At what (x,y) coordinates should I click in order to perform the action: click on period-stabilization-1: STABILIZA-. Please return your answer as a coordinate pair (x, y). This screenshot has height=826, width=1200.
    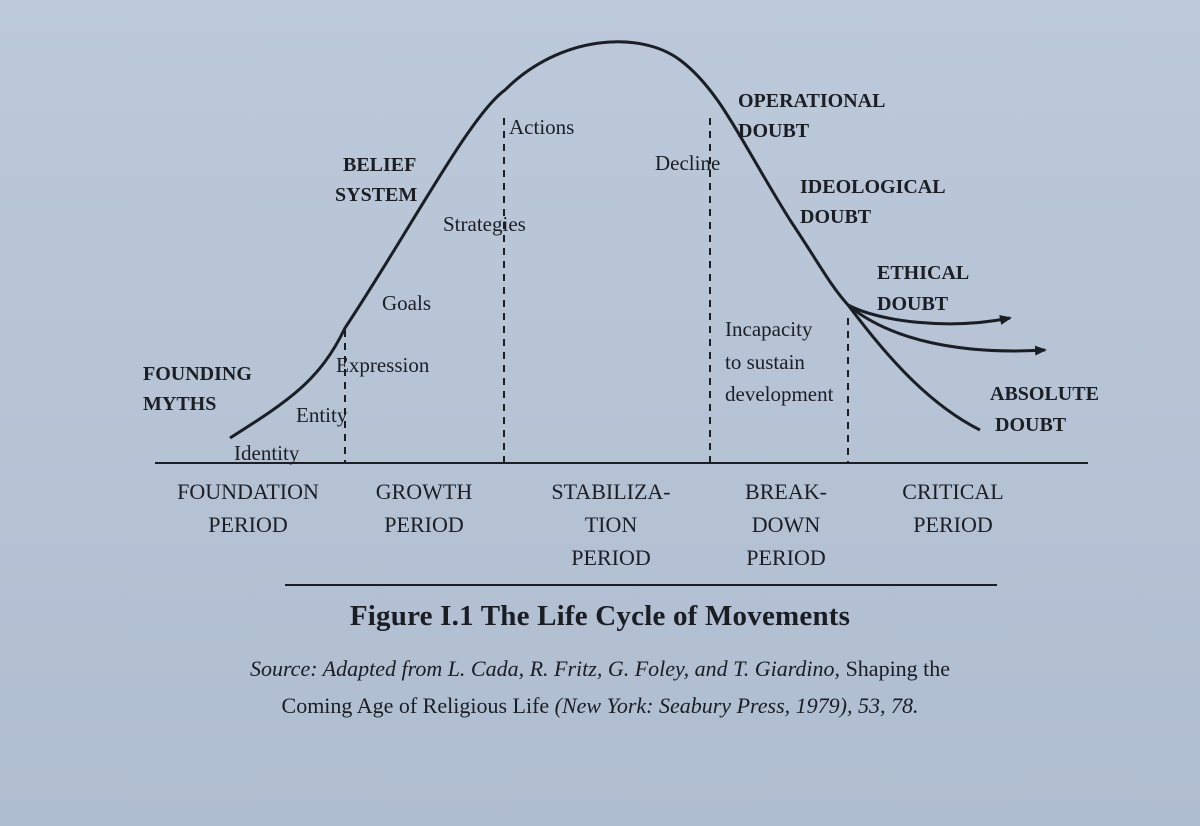
    Looking at the image, I should click on (610, 491).